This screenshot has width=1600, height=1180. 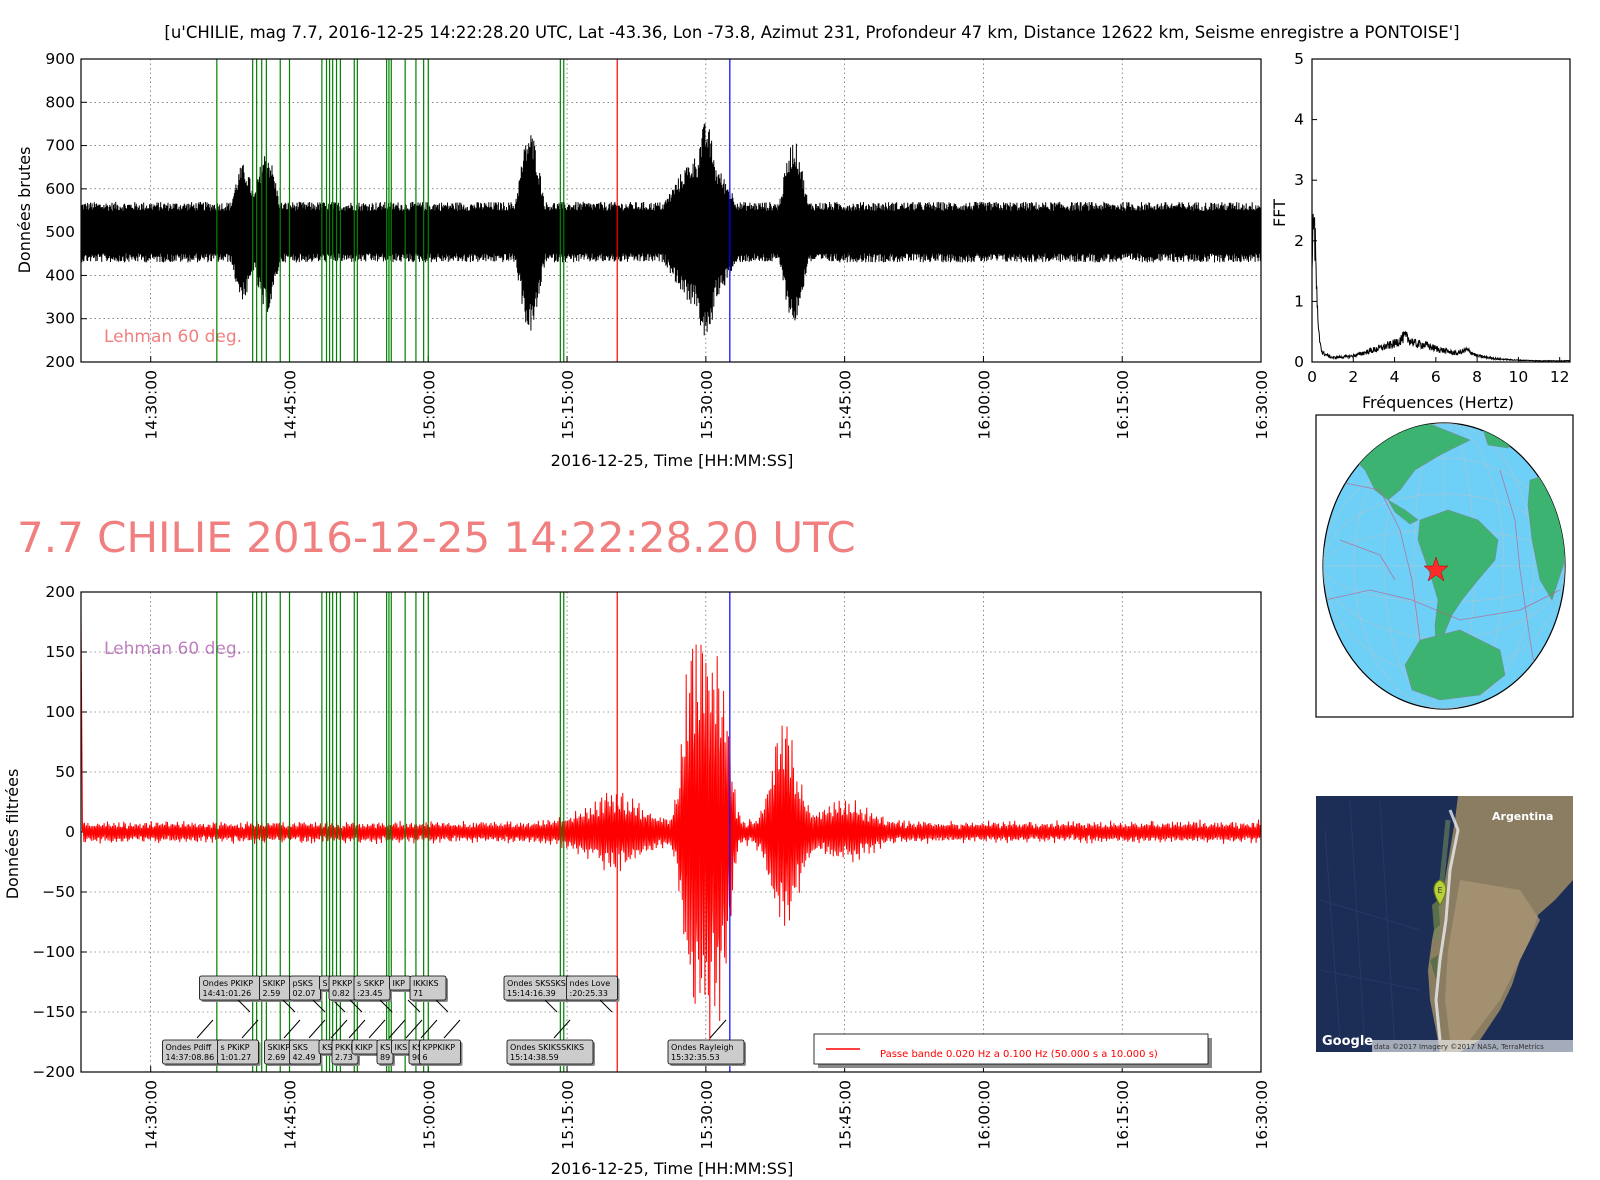 I want to click on filtered-xtick-label: 16:00:00, so click(x=984, y=1115).